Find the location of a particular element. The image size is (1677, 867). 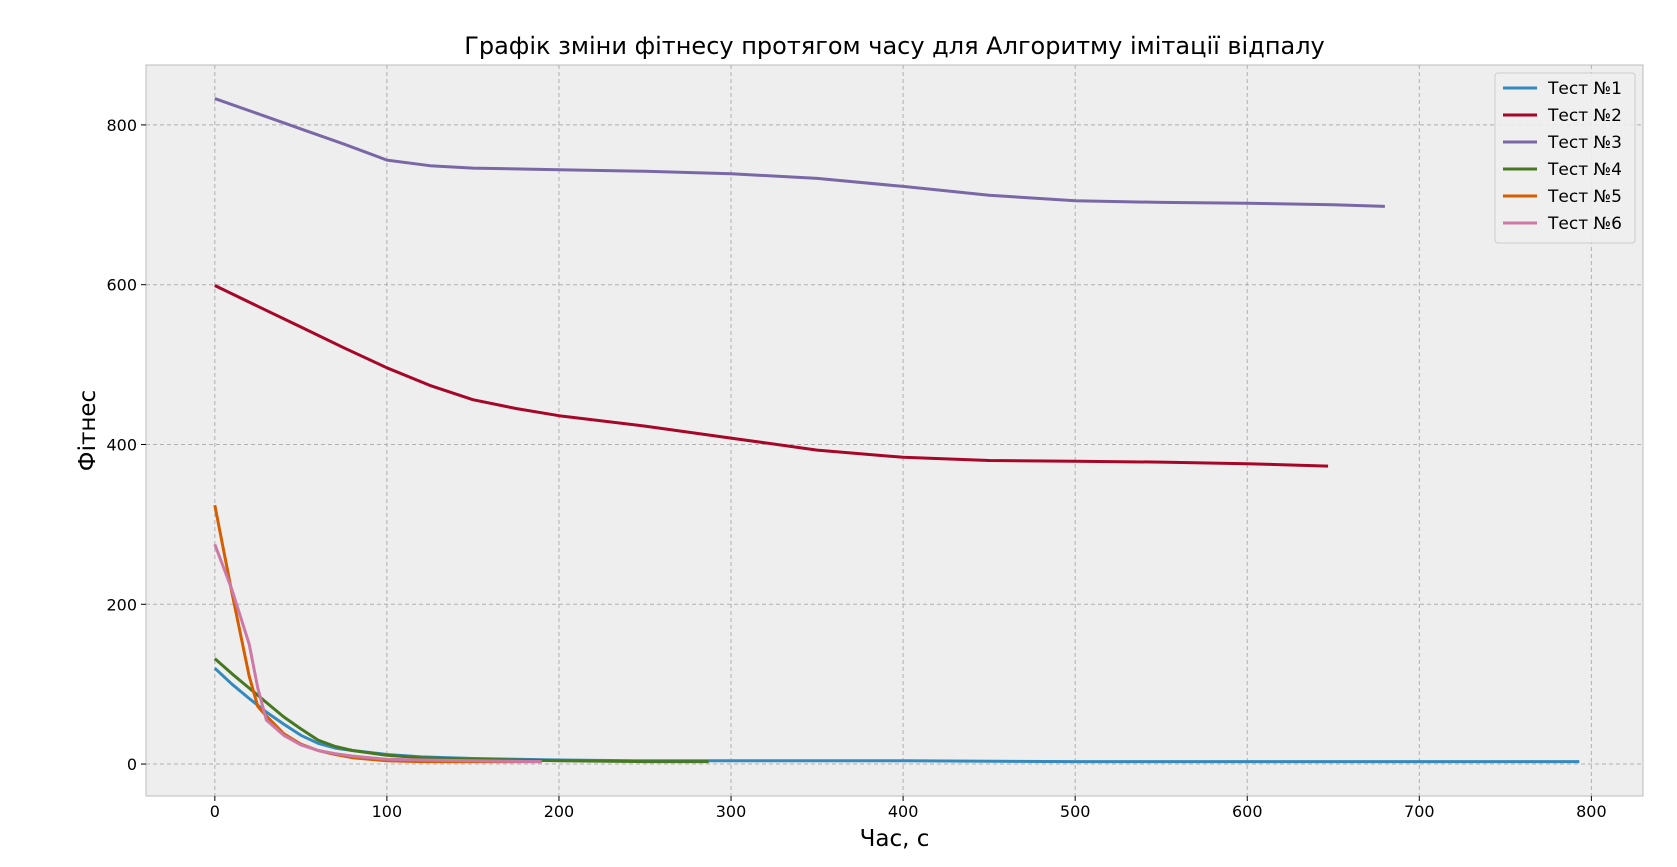

legend-label: Тест №1 is located at coordinates (1584, 89).